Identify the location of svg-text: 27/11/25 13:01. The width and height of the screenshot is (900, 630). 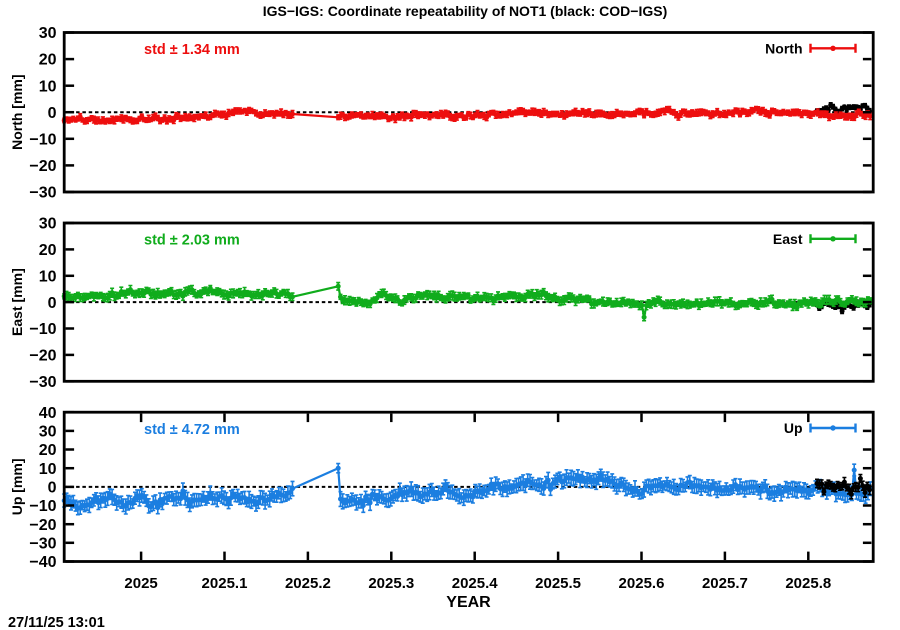
(56, 622).